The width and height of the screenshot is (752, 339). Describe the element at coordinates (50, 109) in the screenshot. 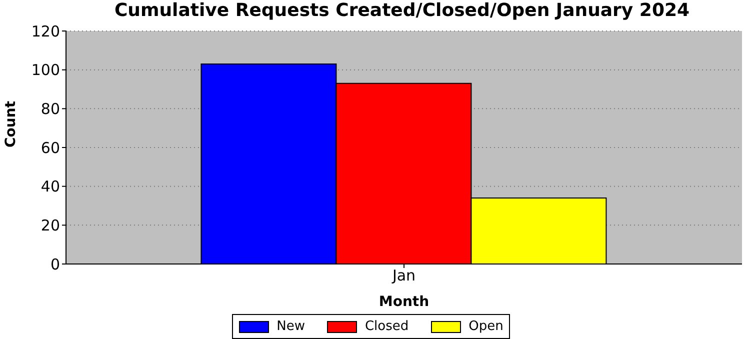

I see `y-tick-label: 80` at that location.